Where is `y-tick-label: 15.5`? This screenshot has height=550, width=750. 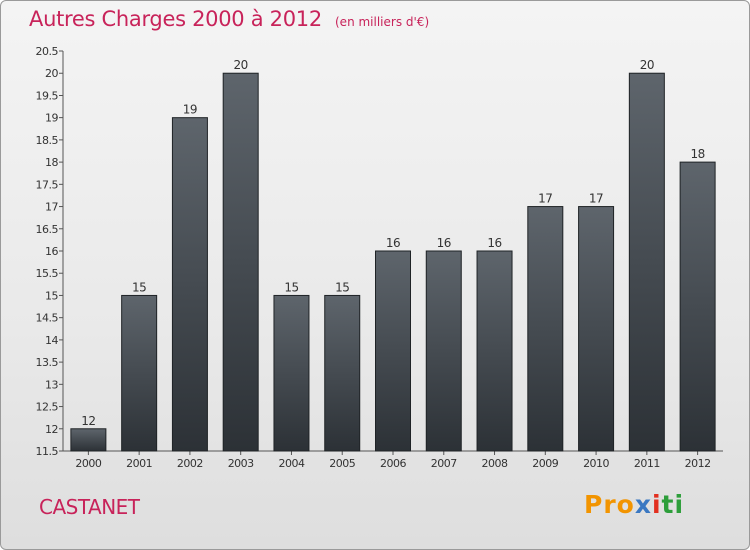 y-tick-label: 15.5 is located at coordinates (47, 273).